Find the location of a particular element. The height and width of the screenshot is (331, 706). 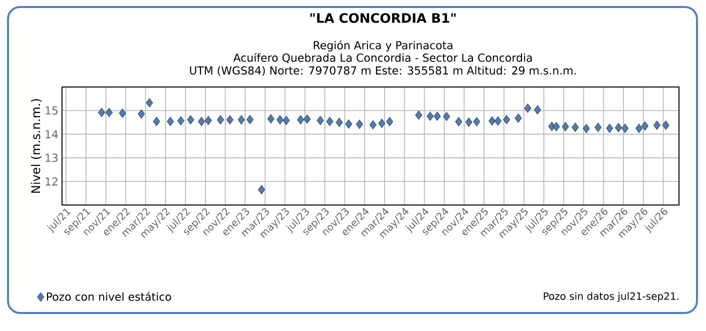

y-tick-label: 15 is located at coordinates (52, 110).